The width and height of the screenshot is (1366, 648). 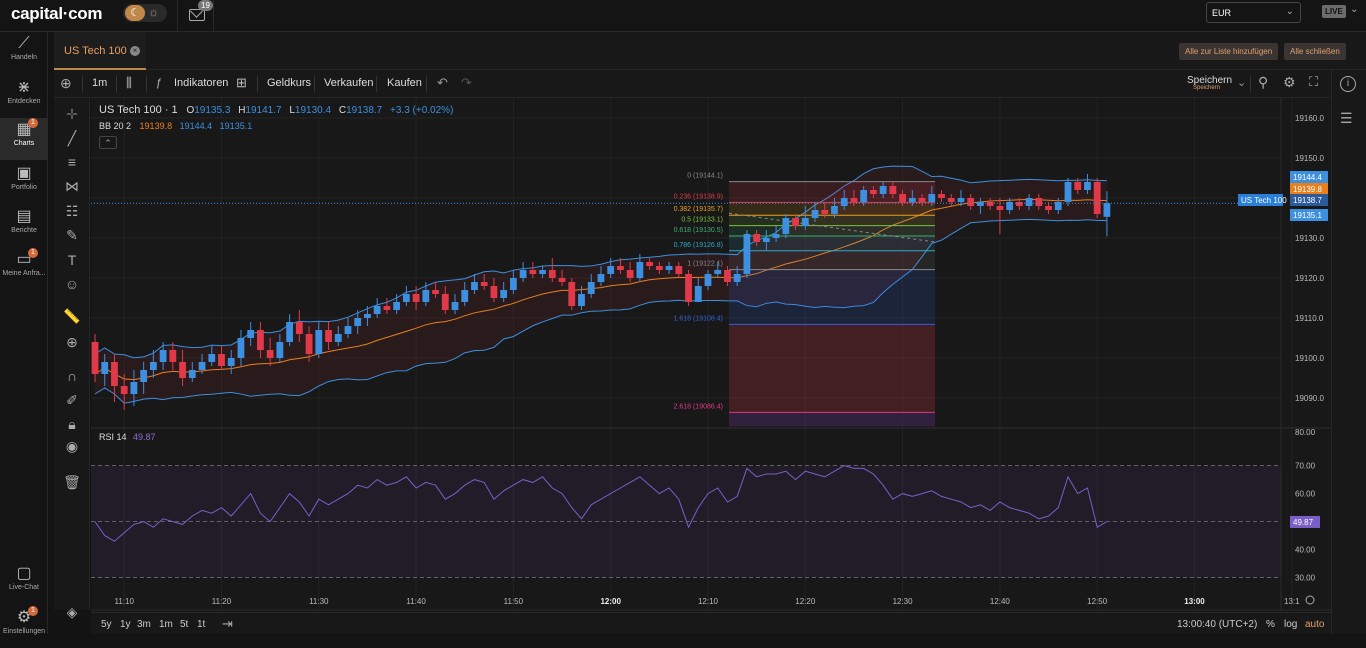 I want to click on network-icon: ⋇, so click(x=24, y=87).